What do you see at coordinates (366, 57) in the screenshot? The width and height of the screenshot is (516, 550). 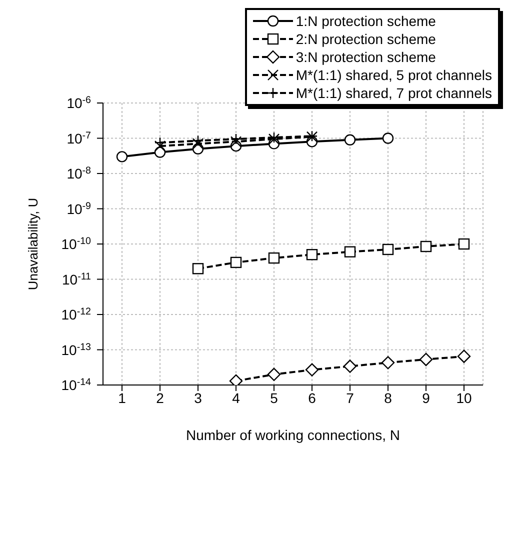 I see `legend-label: 3:N protection scheme` at bounding box center [366, 57].